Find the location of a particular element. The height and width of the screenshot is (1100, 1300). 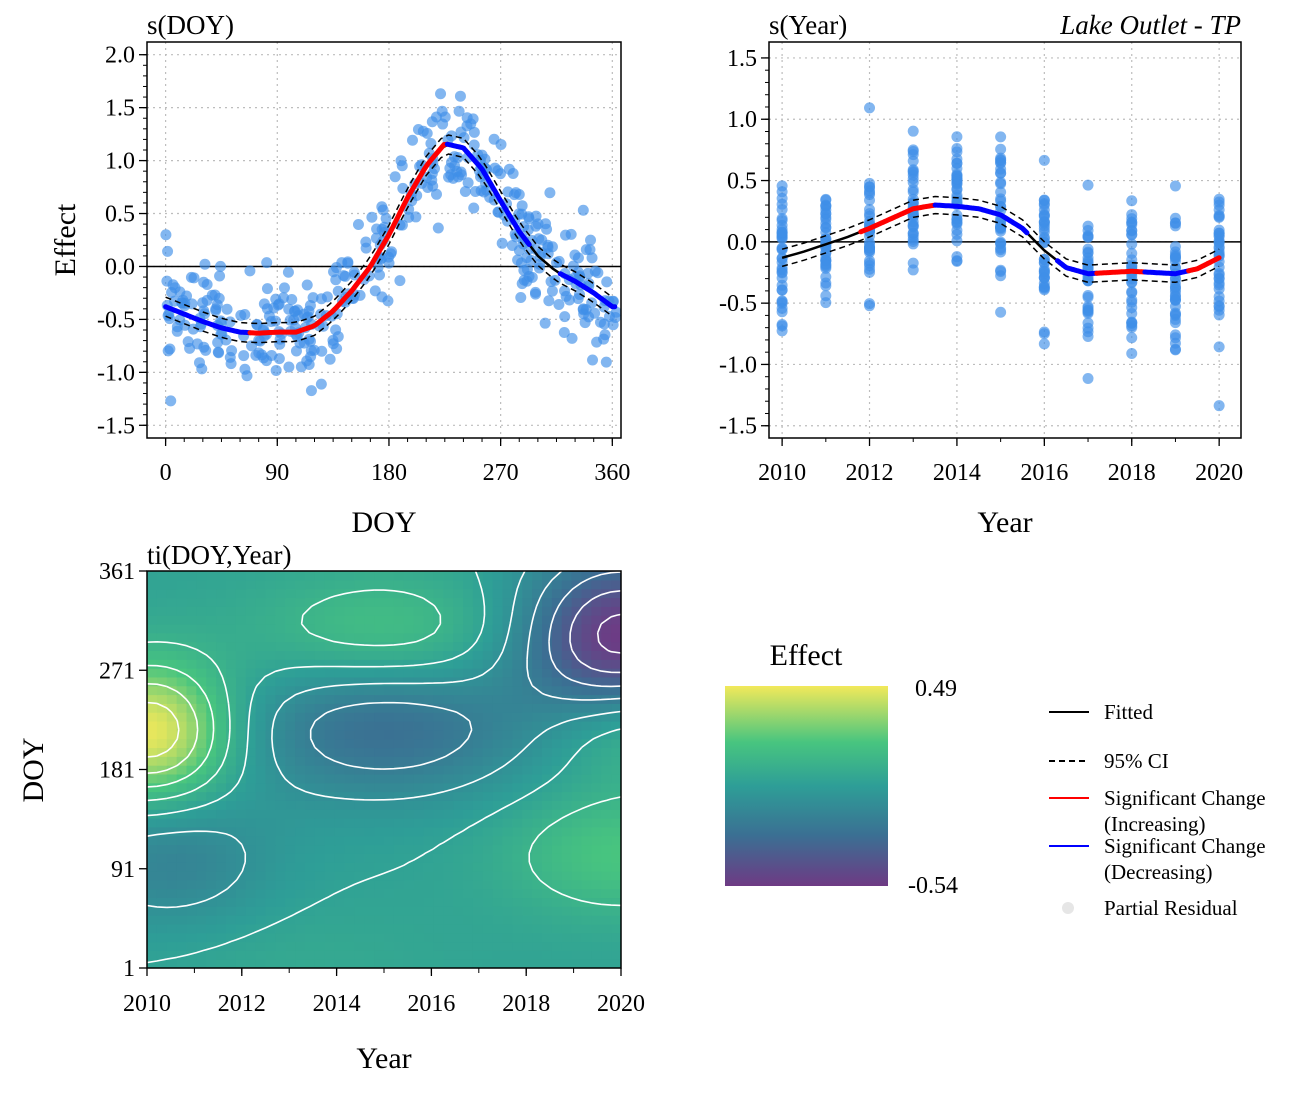

x-tick-label: 0 is located at coordinates (166, 473).